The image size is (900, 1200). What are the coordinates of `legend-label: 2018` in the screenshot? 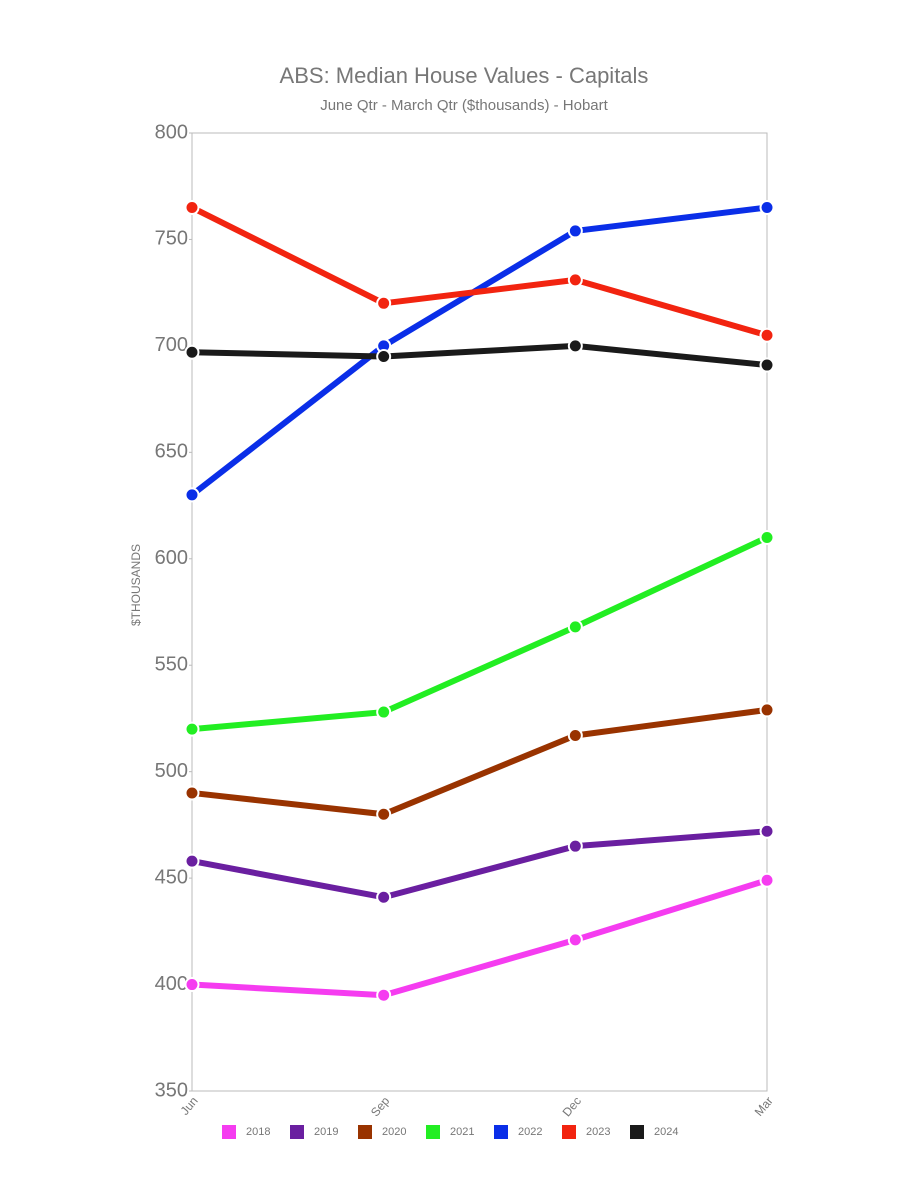 It's located at (258, 1132).